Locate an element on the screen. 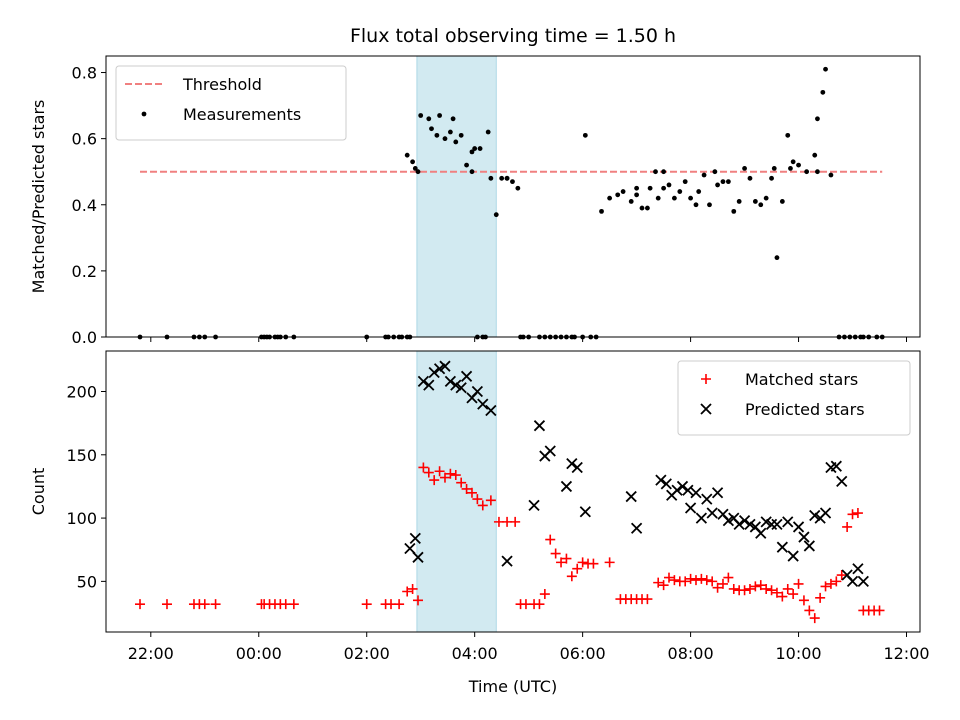 This screenshot has width=960, height=720. x-tick-label: 10:00 is located at coordinates (798, 653).